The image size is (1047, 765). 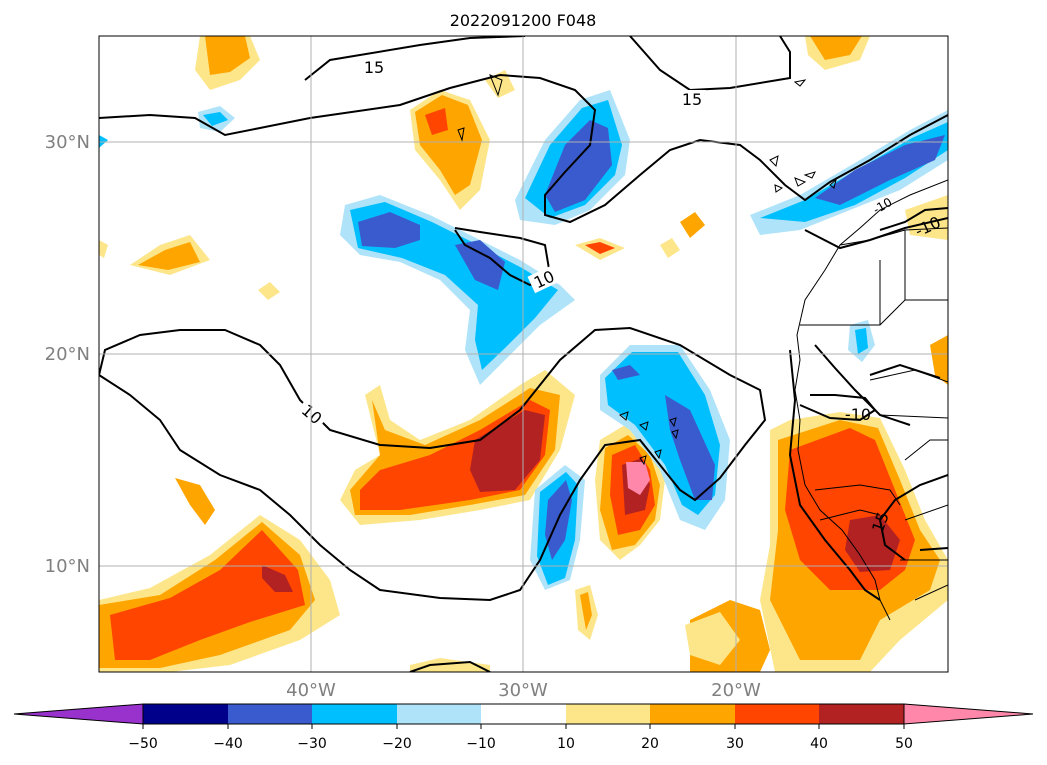 I want to click on colorbar-tick-labels: −50 −40 −30 −20 −10 10 20 30 40 50, so click(x=520, y=744).